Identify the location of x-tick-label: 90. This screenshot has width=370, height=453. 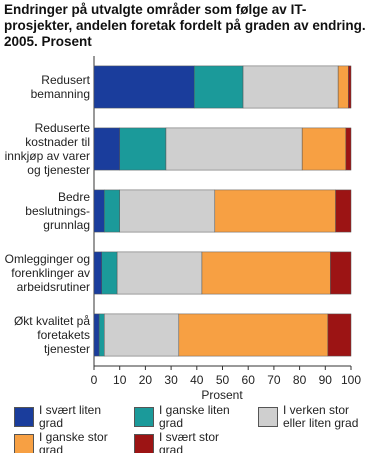
(326, 380).